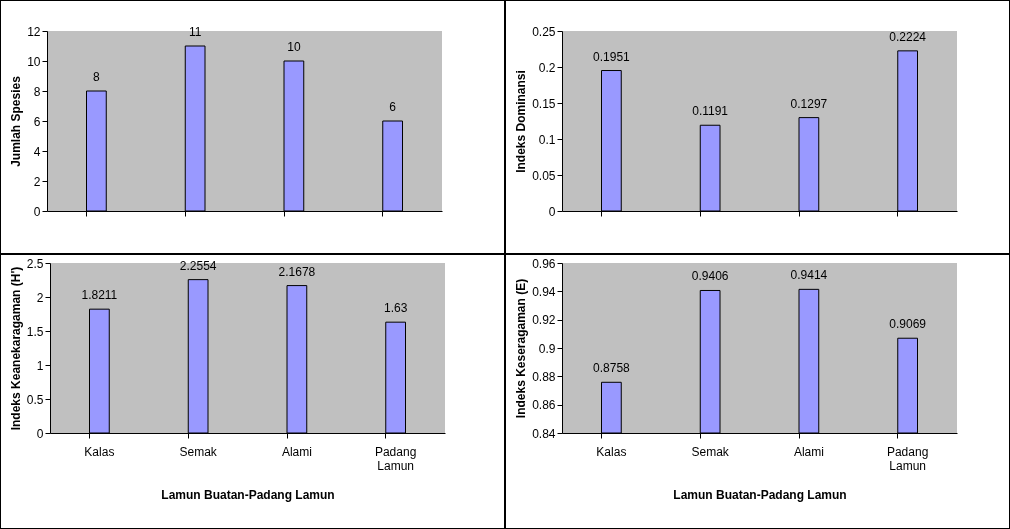  Describe the element at coordinates (35, 263) in the screenshot. I see `y-tick-label: 2.5` at that location.